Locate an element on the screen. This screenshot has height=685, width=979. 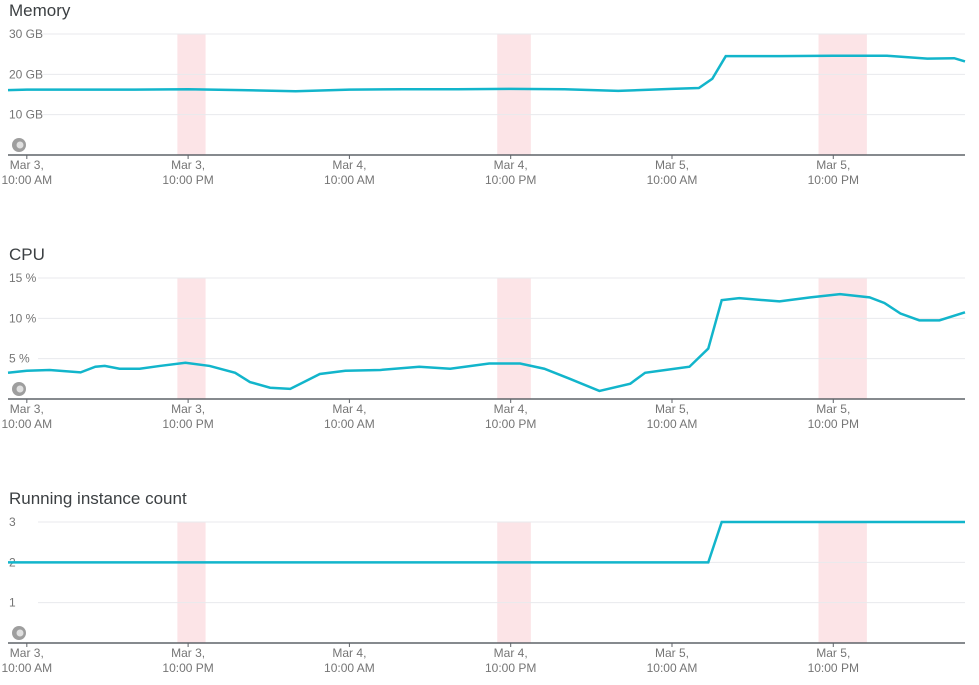
chart-title: Running instance count is located at coordinates (98, 498).